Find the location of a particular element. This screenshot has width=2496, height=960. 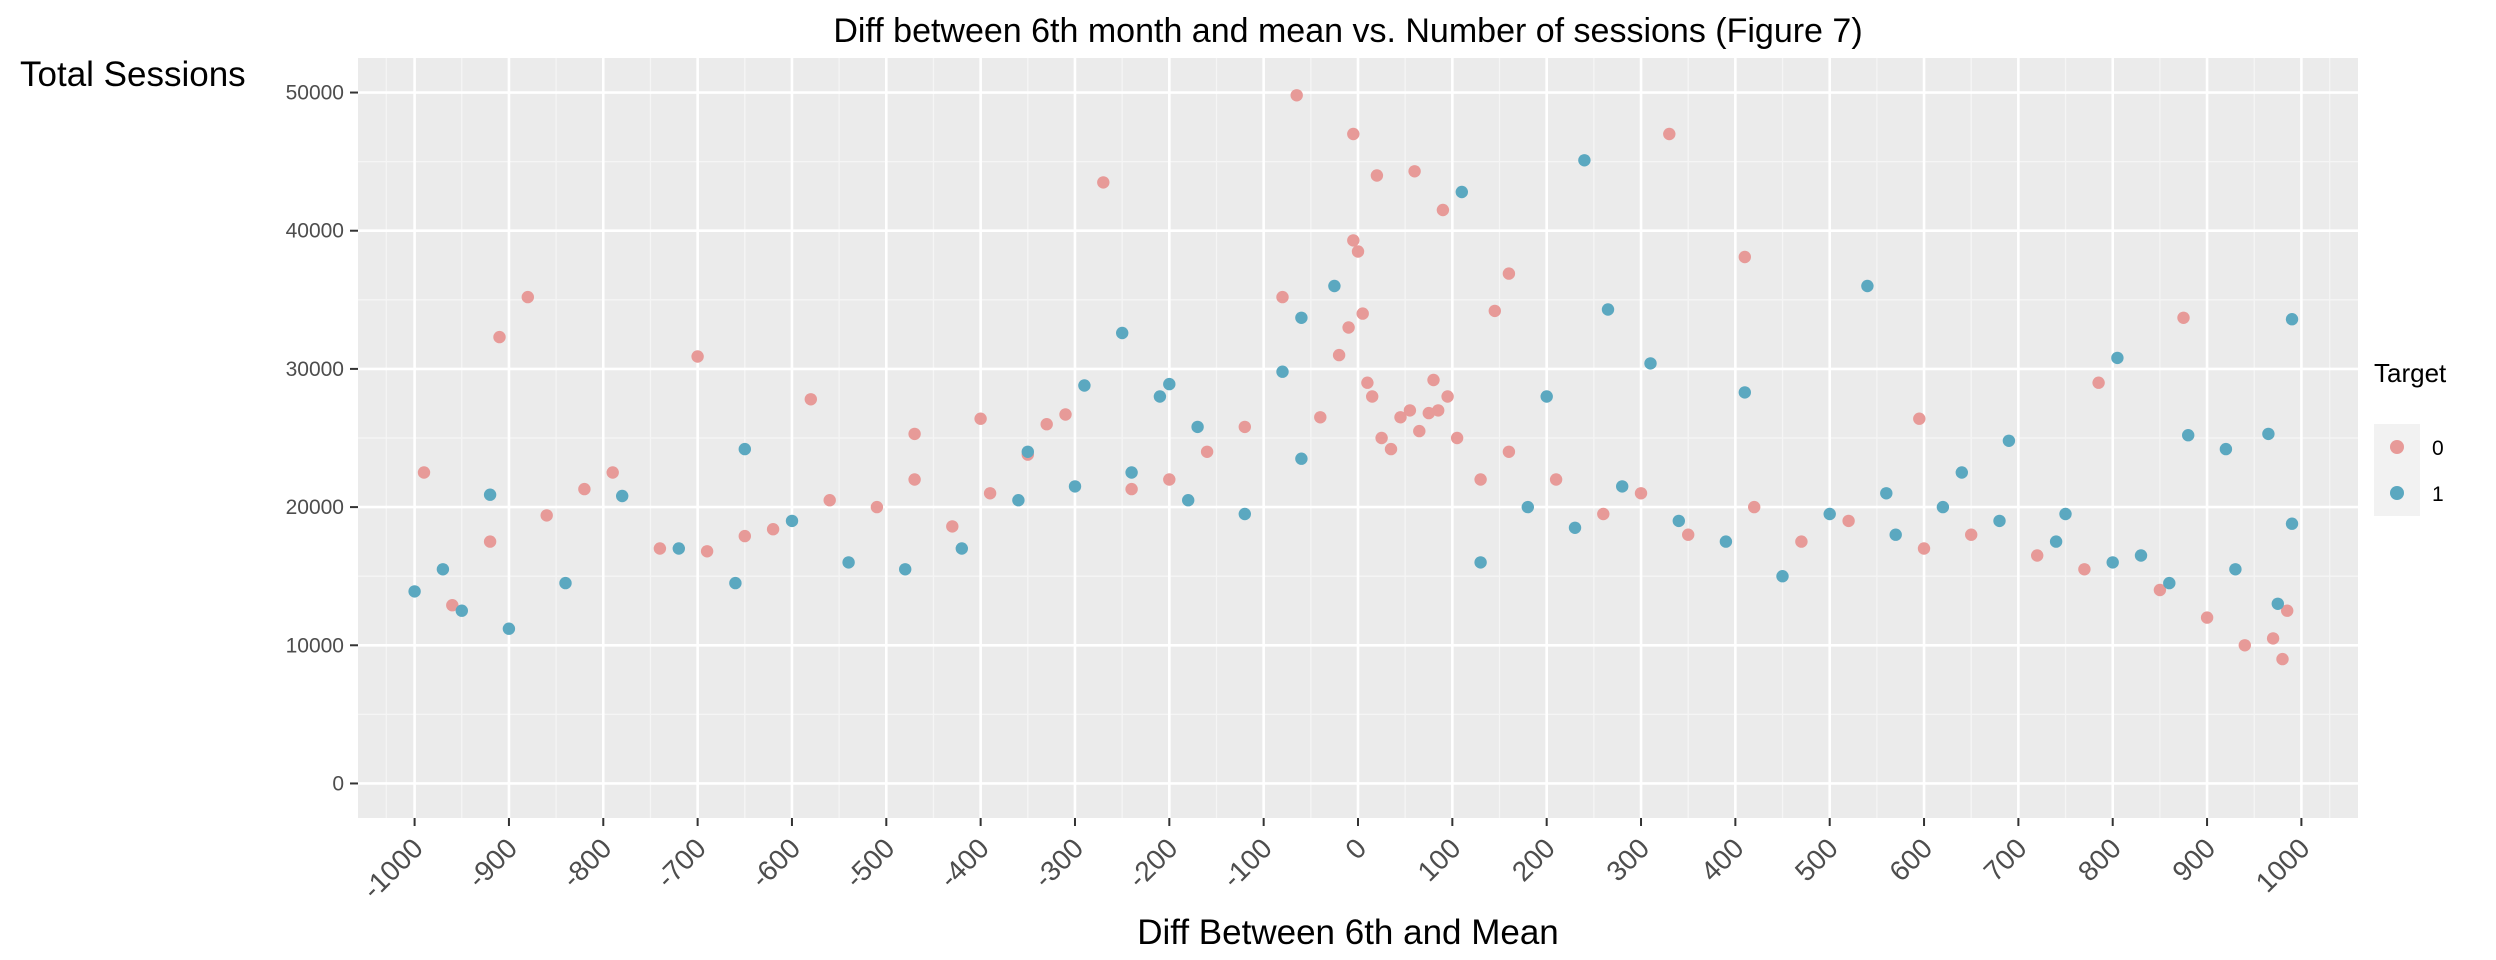

x-tick-label: -900 is located at coordinates (493, 863).